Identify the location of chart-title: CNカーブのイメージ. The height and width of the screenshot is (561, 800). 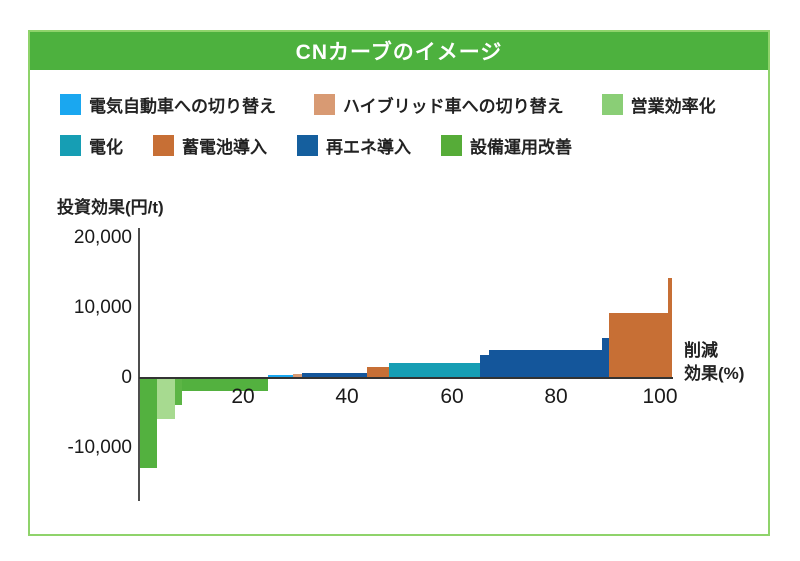
(399, 52).